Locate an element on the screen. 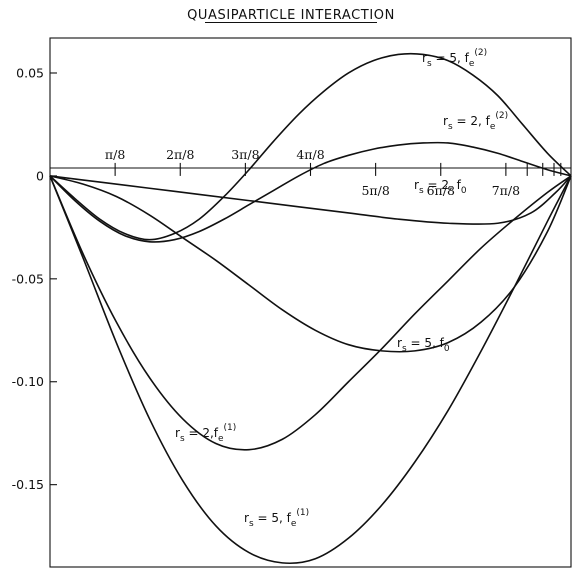  y-tick-label: 0.05 is located at coordinates (30, 72).